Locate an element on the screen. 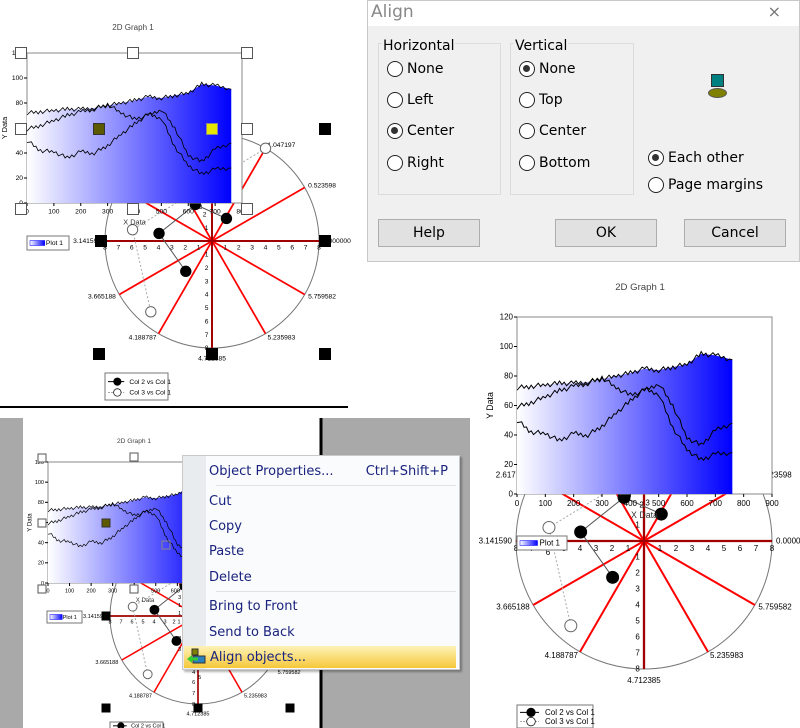 Image resolution: width=800 pixels, height=728 pixels. vertical-radio-top: Top is located at coordinates (541, 100).